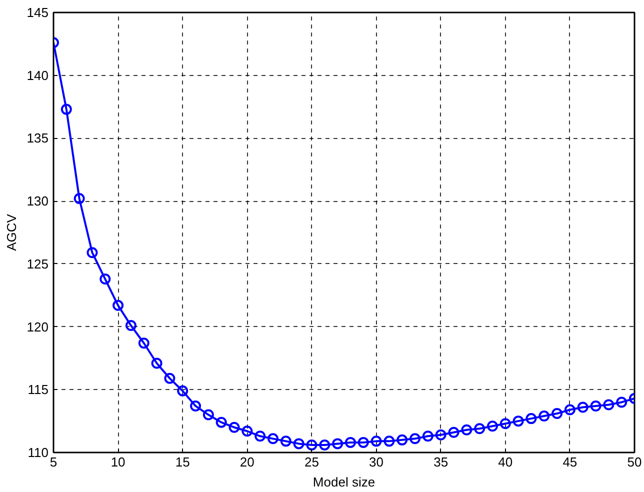 This screenshot has height=492, width=644. I want to click on x-tick-label: 5, so click(54, 462).